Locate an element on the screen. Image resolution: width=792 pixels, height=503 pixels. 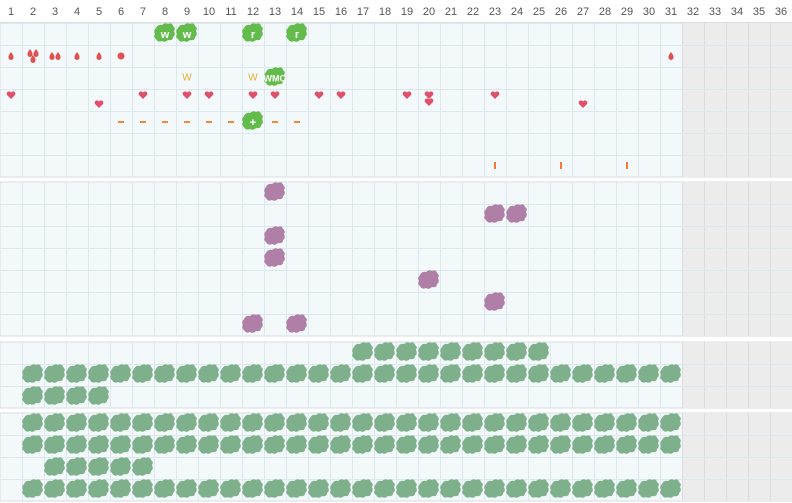
spot is located at coordinates (121, 56).